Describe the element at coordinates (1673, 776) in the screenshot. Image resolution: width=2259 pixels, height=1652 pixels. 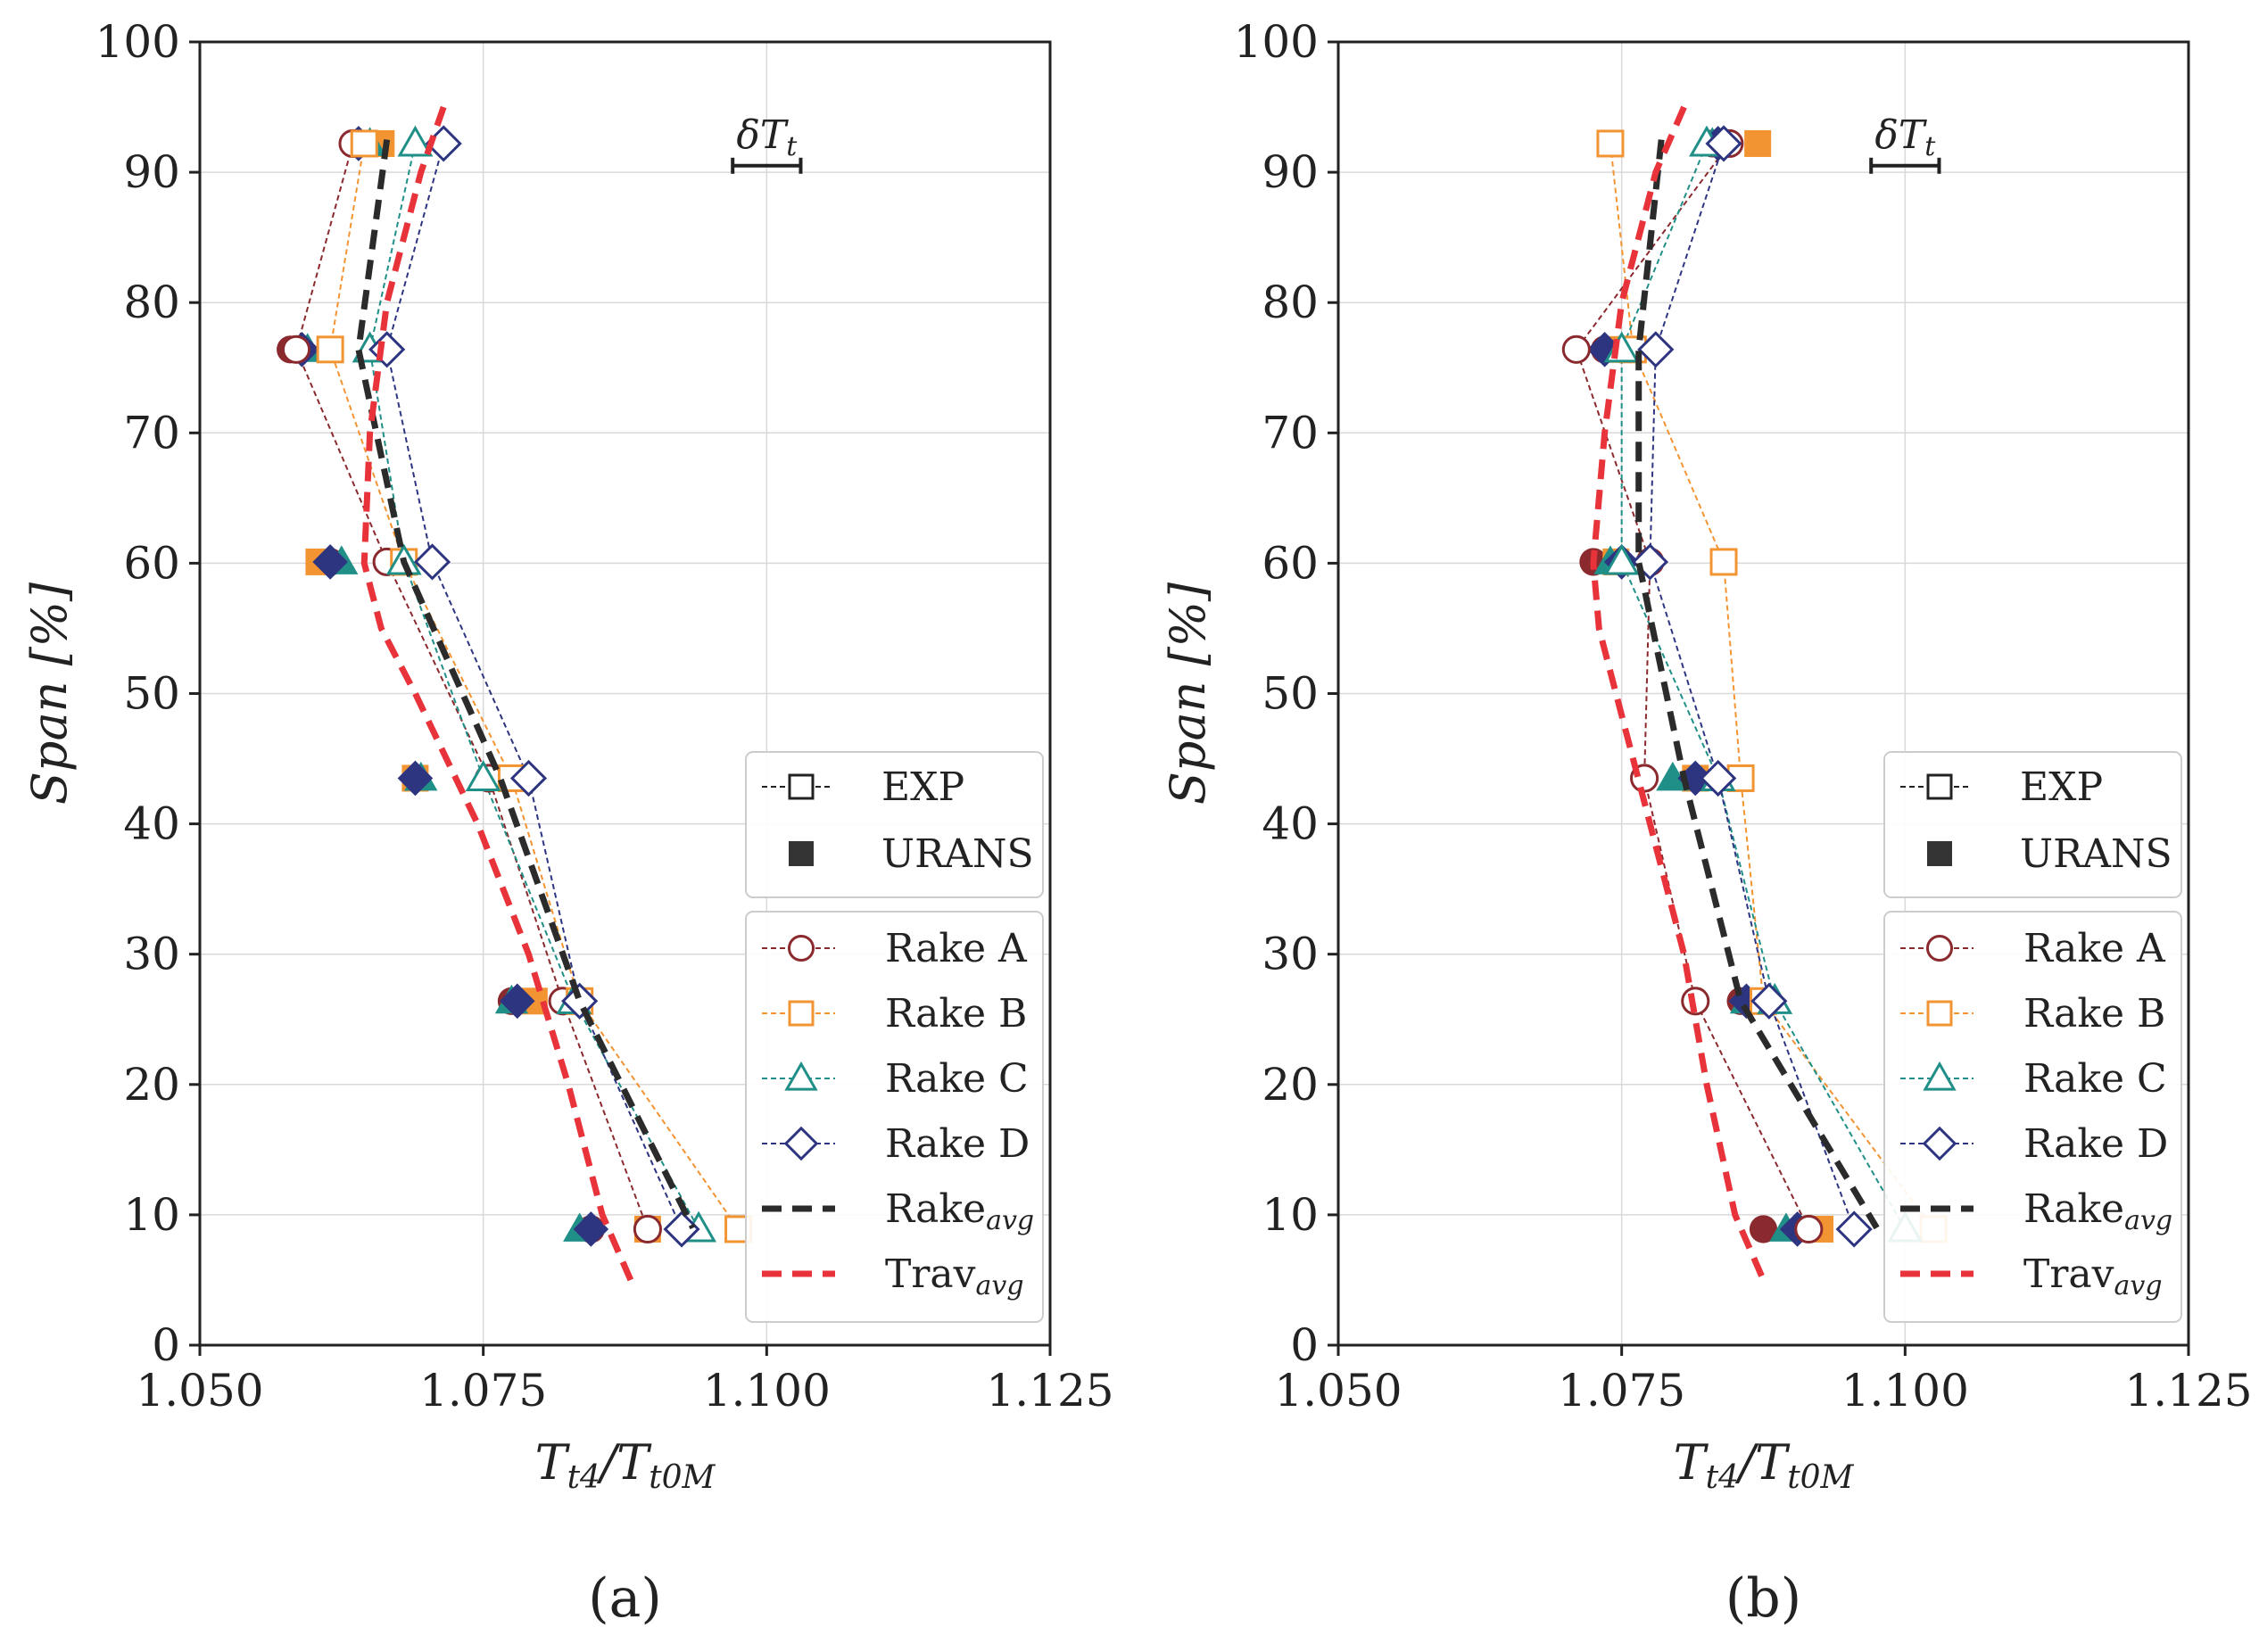
I see `urans-marker-rake-c` at that location.